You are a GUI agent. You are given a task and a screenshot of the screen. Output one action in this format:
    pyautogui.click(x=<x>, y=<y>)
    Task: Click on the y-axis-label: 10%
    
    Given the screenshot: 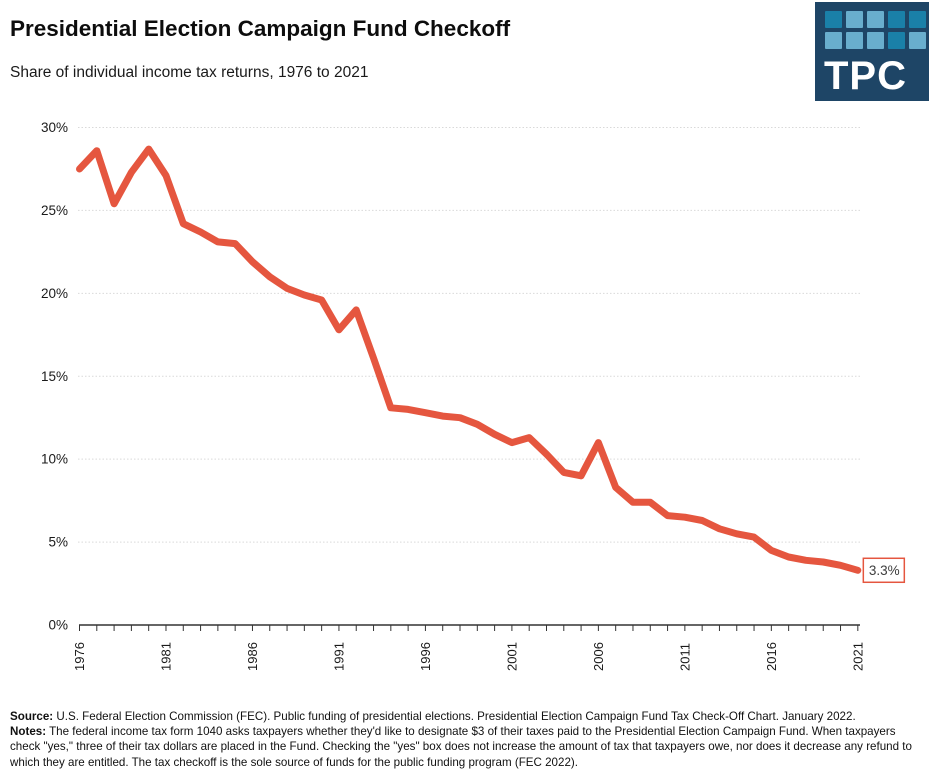 What is the action you would take?
    pyautogui.click(x=54, y=459)
    